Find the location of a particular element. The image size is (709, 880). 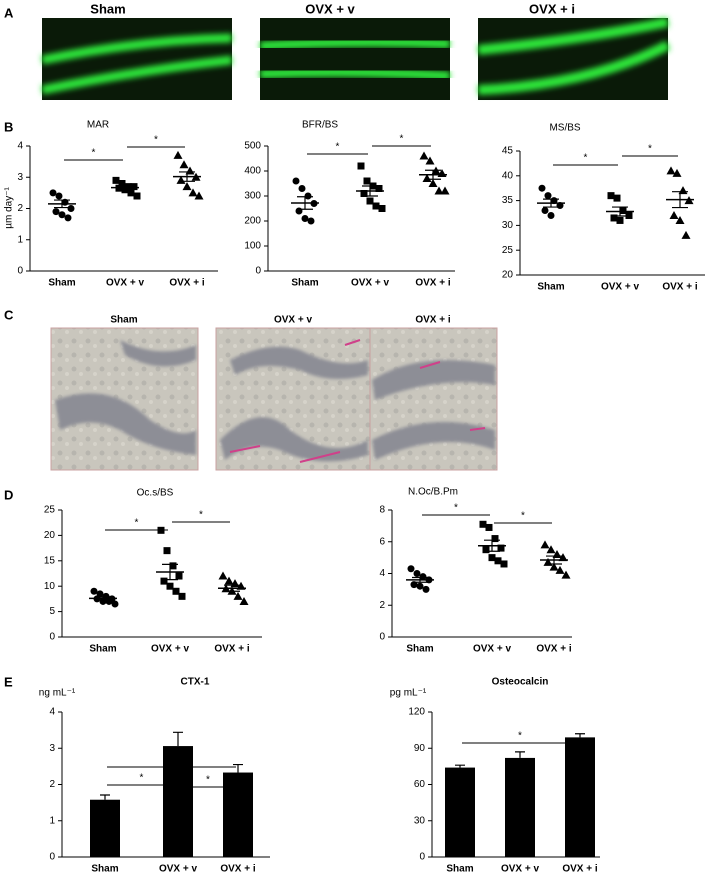

y-tick-label: 45 is located at coordinates (508, 151).